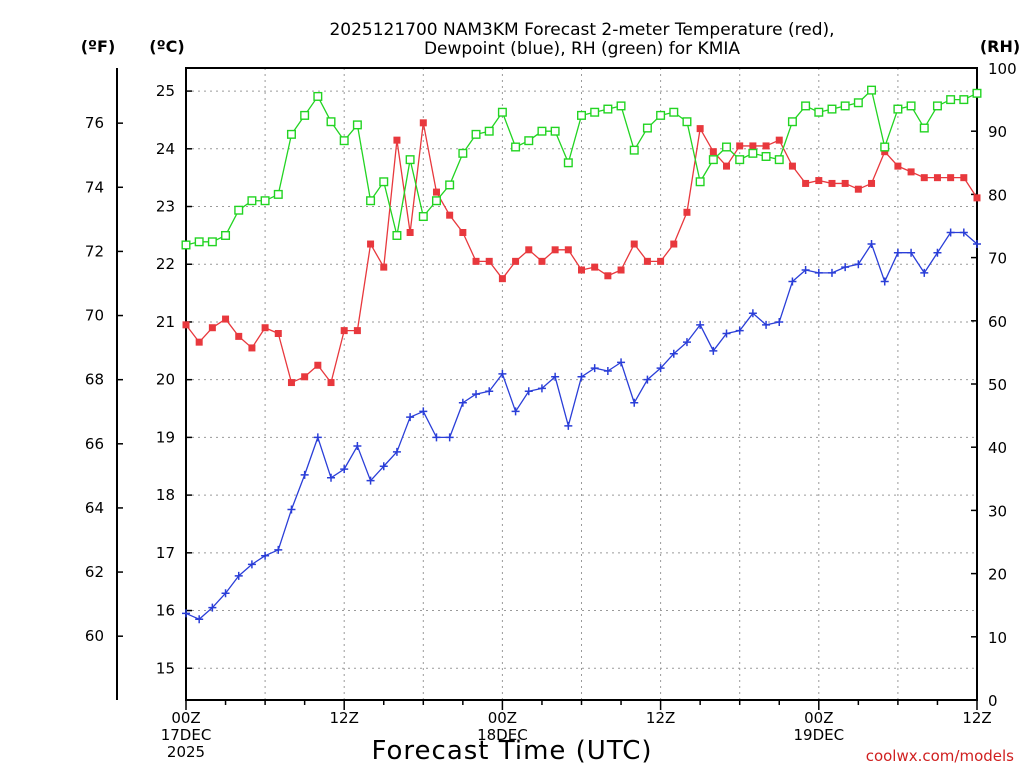 This screenshot has height=768, width=1024. I want to click on rh-tick-label: 20, so click(997, 575).